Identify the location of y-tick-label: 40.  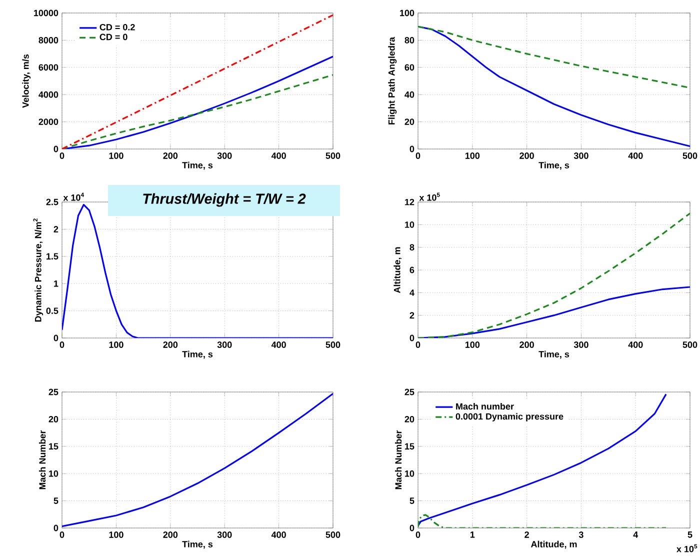
(409, 94).